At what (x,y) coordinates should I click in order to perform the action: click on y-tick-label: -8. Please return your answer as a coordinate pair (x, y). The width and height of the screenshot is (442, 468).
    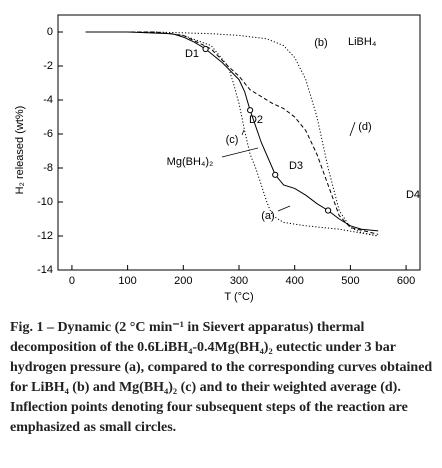
    Looking at the image, I should click on (48, 168).